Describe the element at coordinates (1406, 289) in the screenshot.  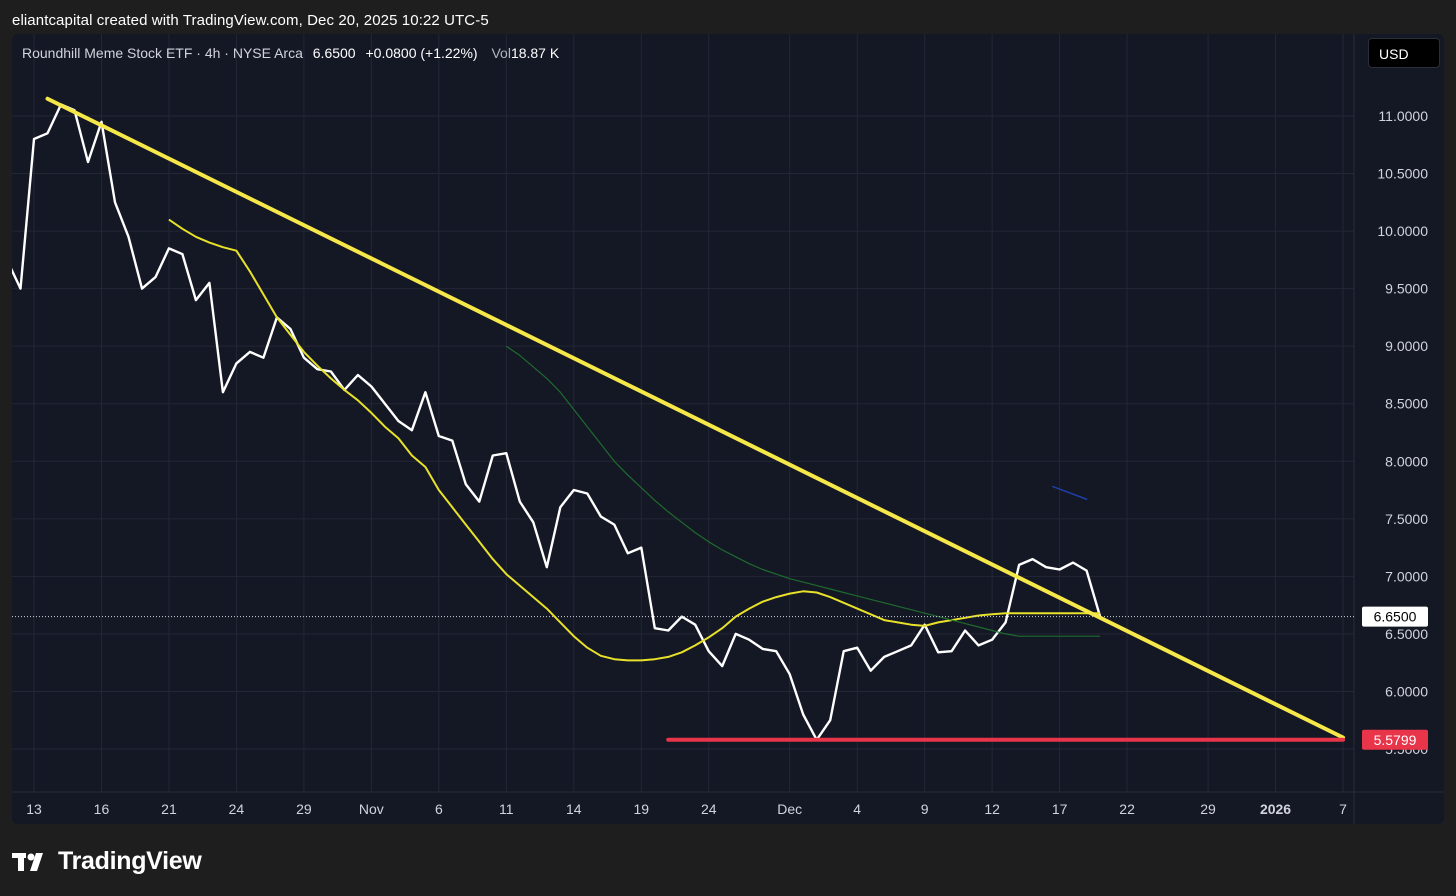
I see `y-tick-label: 9.5000` at that location.